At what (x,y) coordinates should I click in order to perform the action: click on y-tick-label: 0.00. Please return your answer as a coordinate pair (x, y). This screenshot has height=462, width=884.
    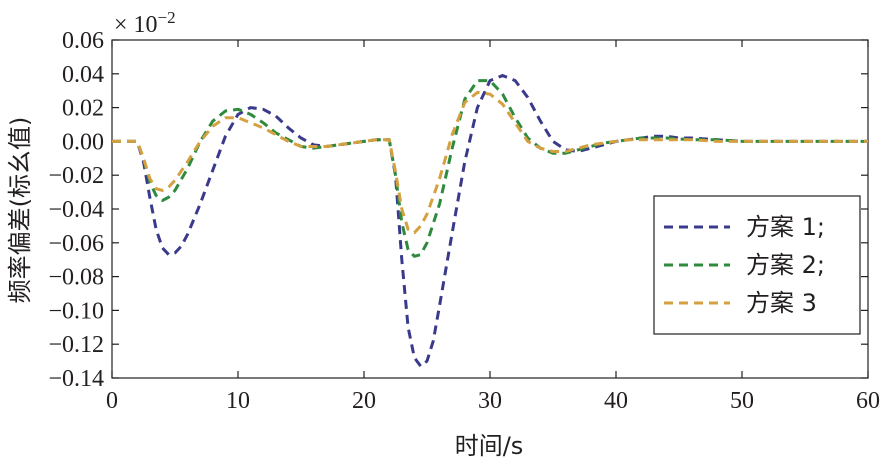
    Looking at the image, I should click on (83, 142).